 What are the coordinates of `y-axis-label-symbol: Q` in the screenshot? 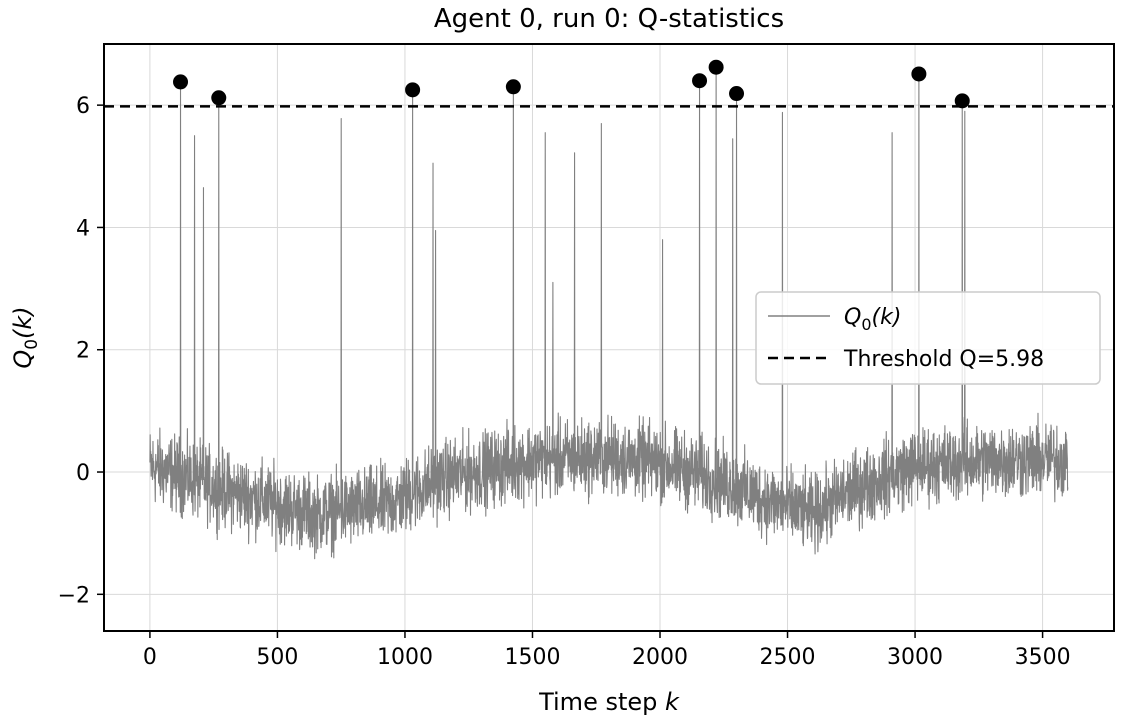 It's located at (23, 359).